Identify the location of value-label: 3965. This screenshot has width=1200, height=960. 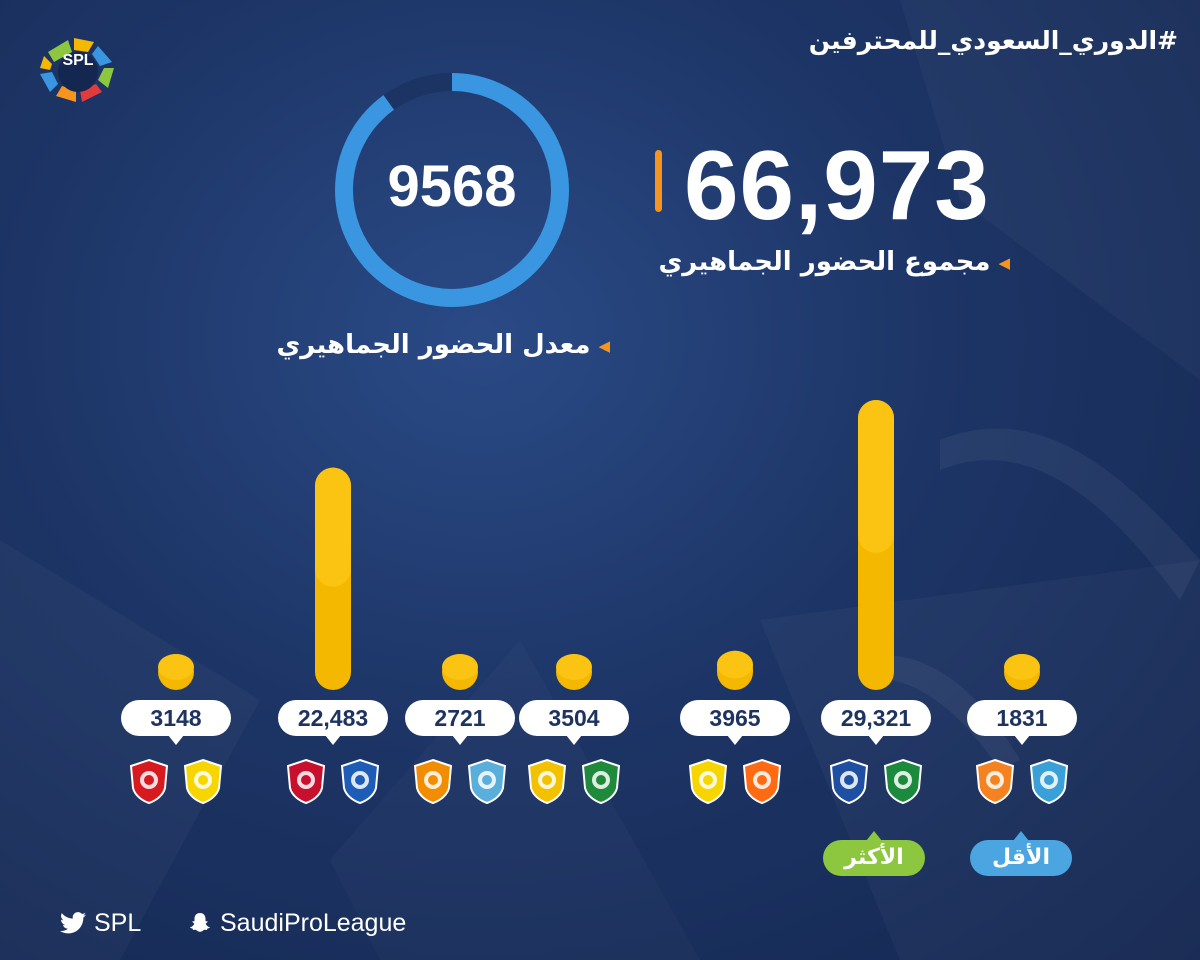
(735, 722).